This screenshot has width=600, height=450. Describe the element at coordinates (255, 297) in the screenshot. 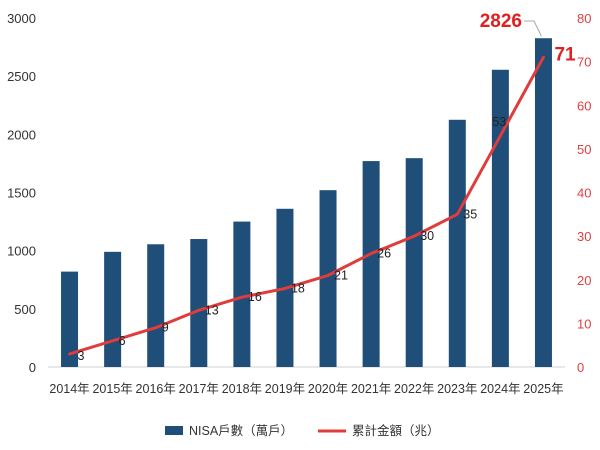

I see `line-data-label: 16` at that location.